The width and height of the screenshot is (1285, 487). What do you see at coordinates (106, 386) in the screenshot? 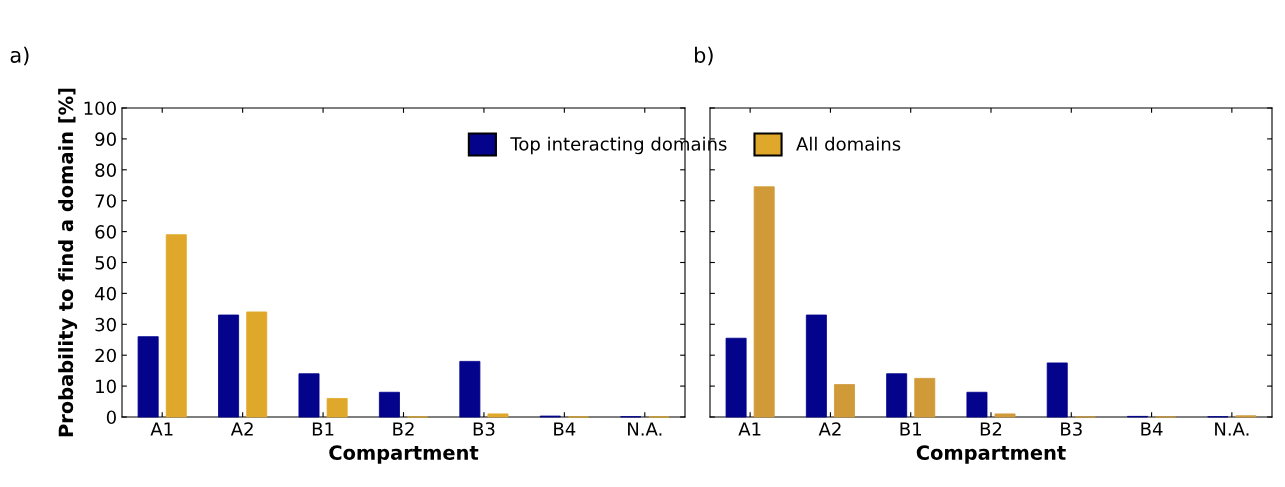
I see `y-tick-label: 10` at bounding box center [106, 386].